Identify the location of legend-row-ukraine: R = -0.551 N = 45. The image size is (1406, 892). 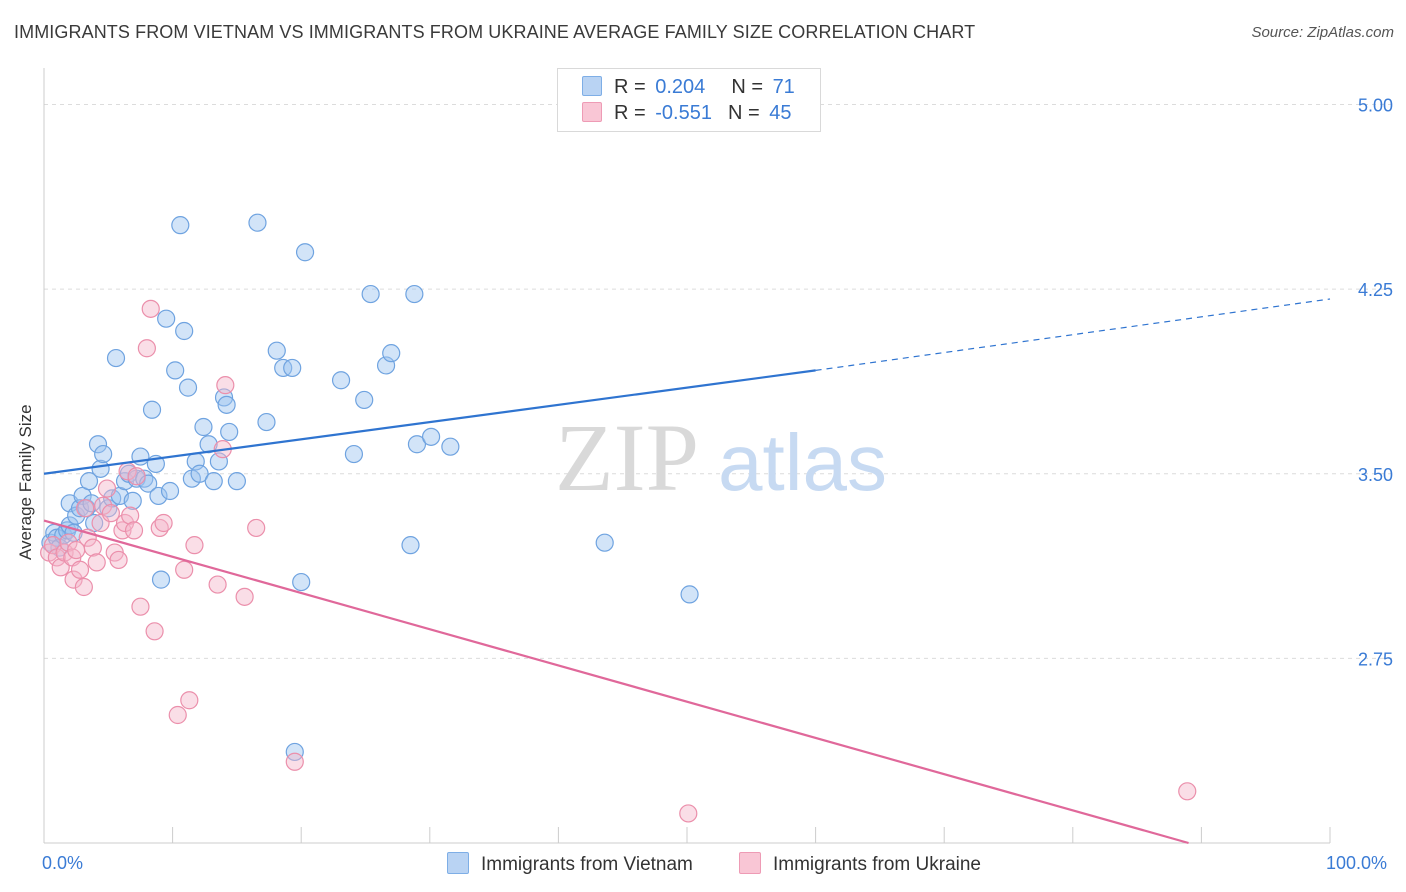
(686, 114).